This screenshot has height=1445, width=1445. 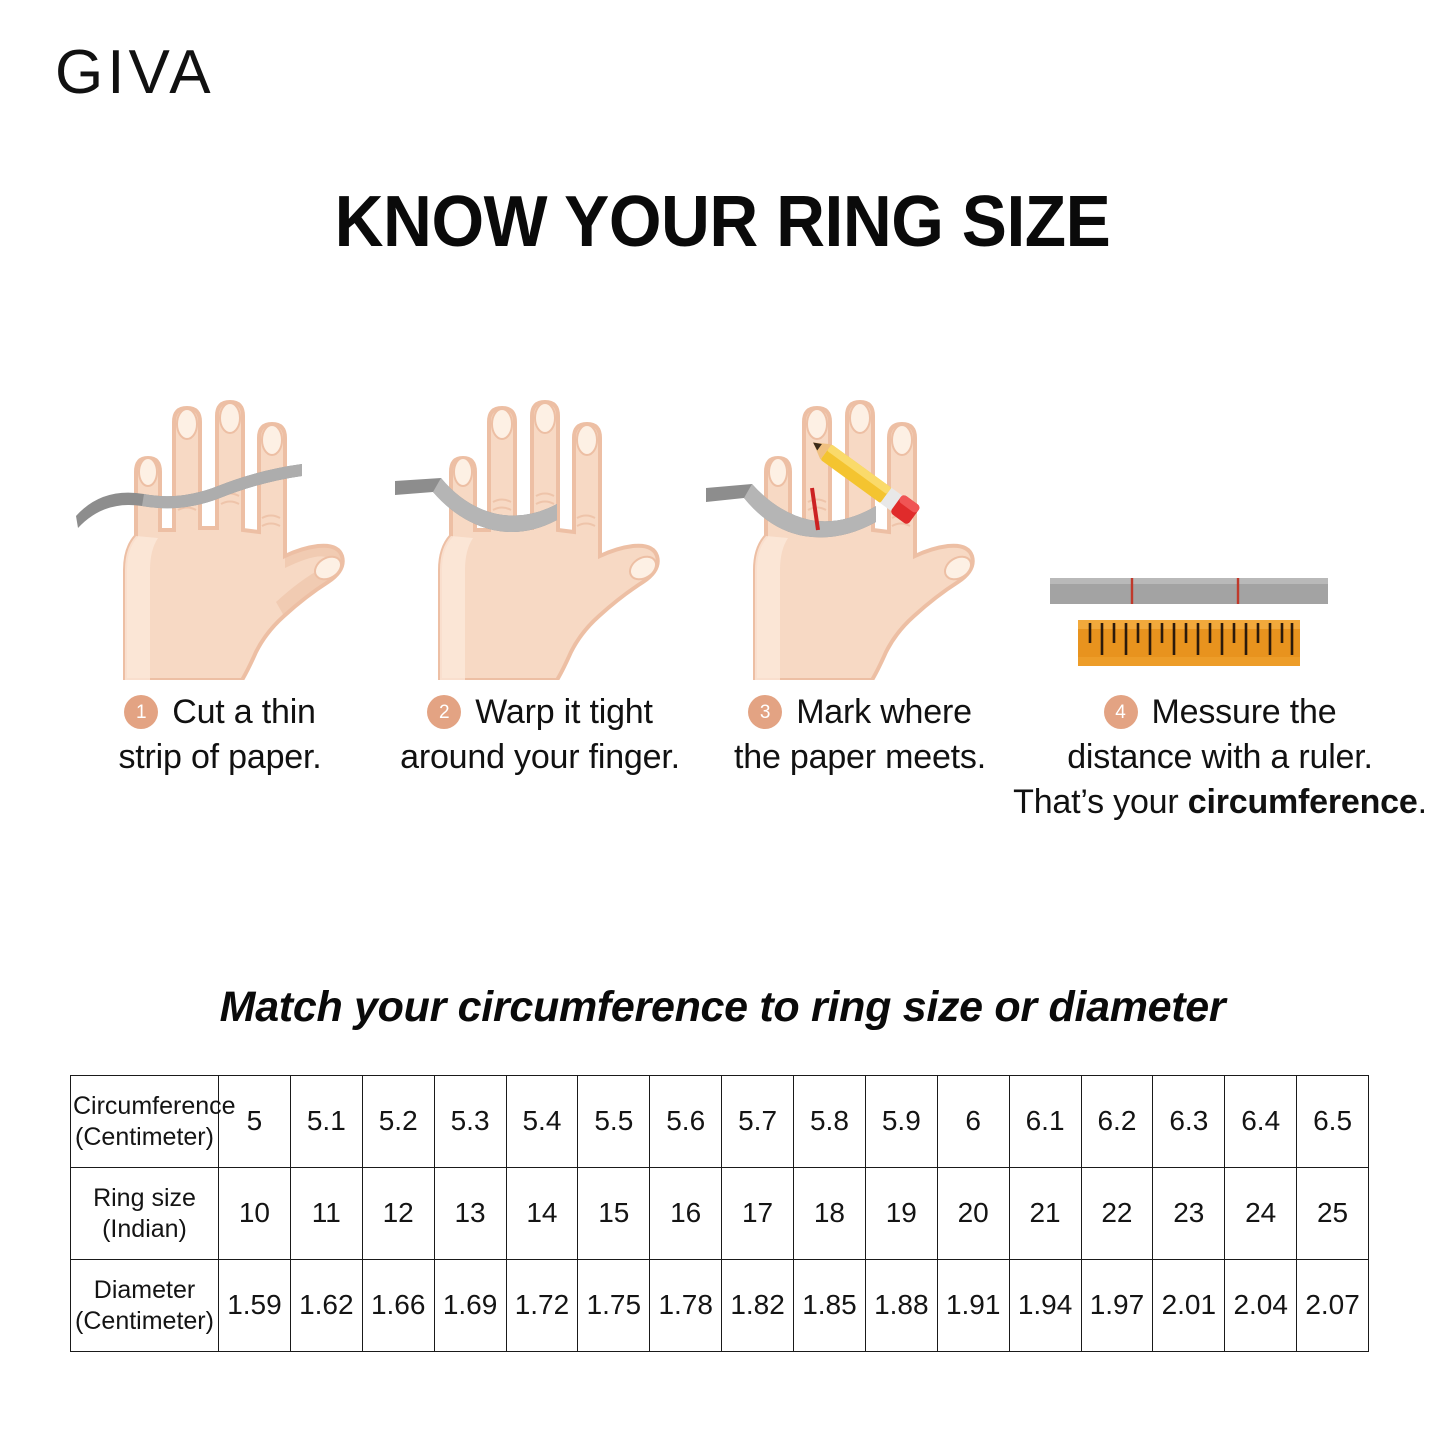 I want to click on row-header-ring-size-line2: (Indian), so click(x=144, y=1228).